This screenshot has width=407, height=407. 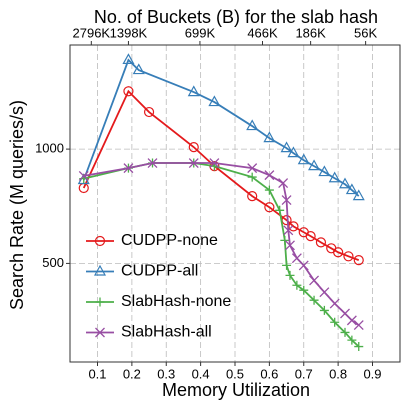 What do you see at coordinates (17, 205) in the screenshot?
I see `y-axis-title: Search Rate (M queries/s)` at bounding box center [17, 205].